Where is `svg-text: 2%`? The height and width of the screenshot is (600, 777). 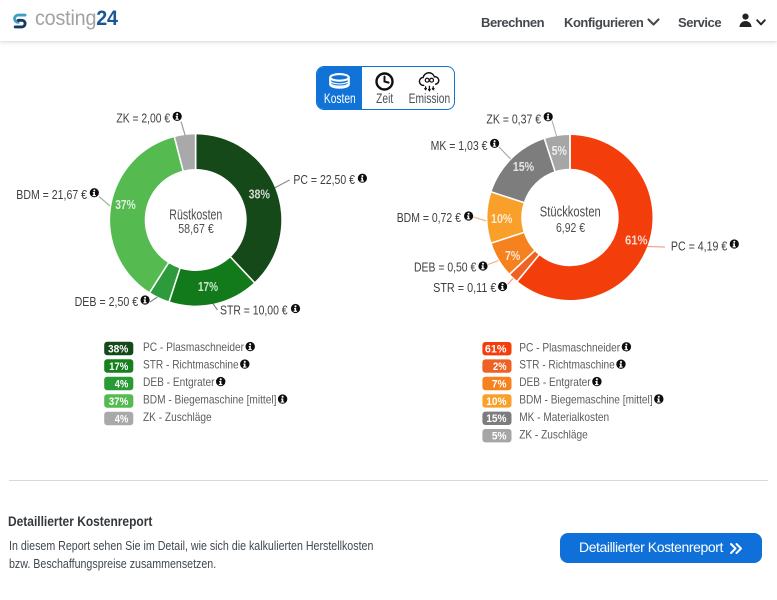 svg-text: 2% is located at coordinates (500, 367).